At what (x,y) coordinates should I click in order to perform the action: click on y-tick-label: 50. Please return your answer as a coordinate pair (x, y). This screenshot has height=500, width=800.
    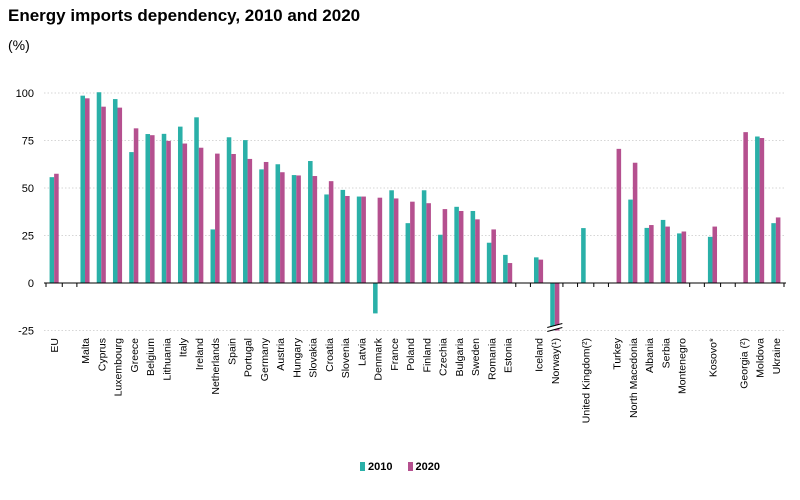
    Looking at the image, I should click on (28, 189).